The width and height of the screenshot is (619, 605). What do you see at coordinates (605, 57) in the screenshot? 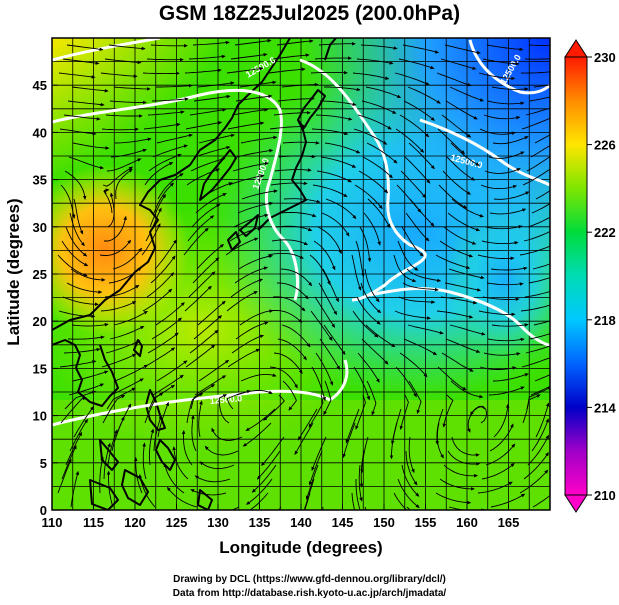
I see `colorbar-label: 230` at bounding box center [605, 57].